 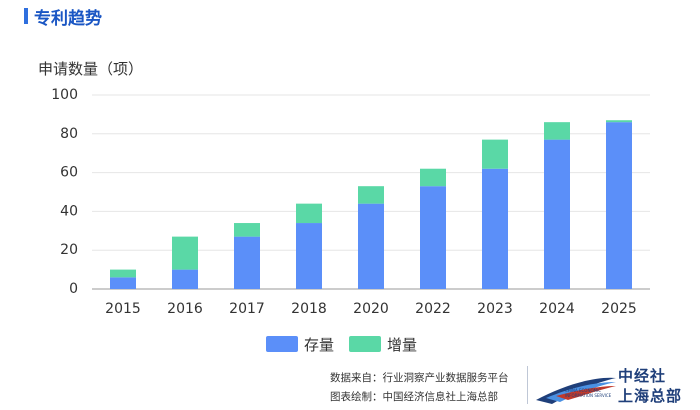 What do you see at coordinates (402, 345) in the screenshot?
I see `legend-label: 增量` at bounding box center [402, 345].